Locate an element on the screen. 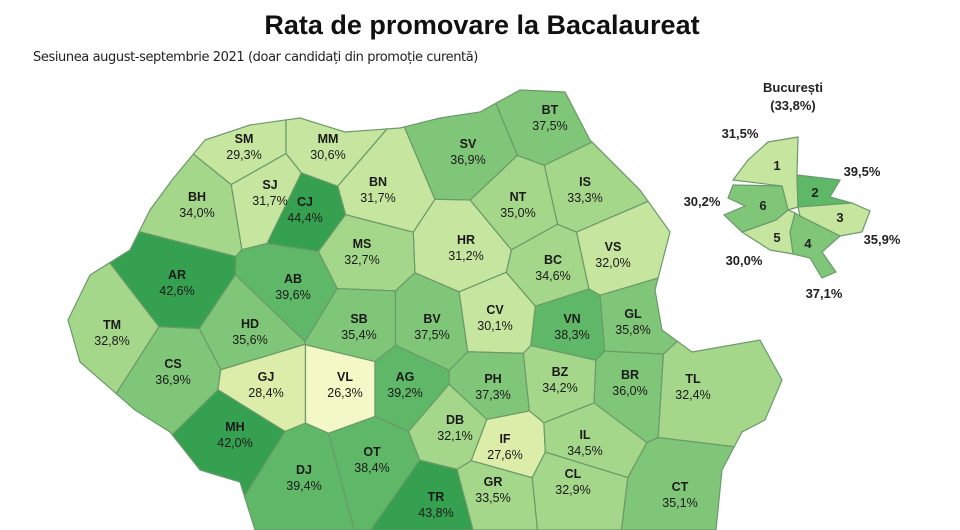 The image size is (960, 530). county-value: 29,3% is located at coordinates (243, 155).